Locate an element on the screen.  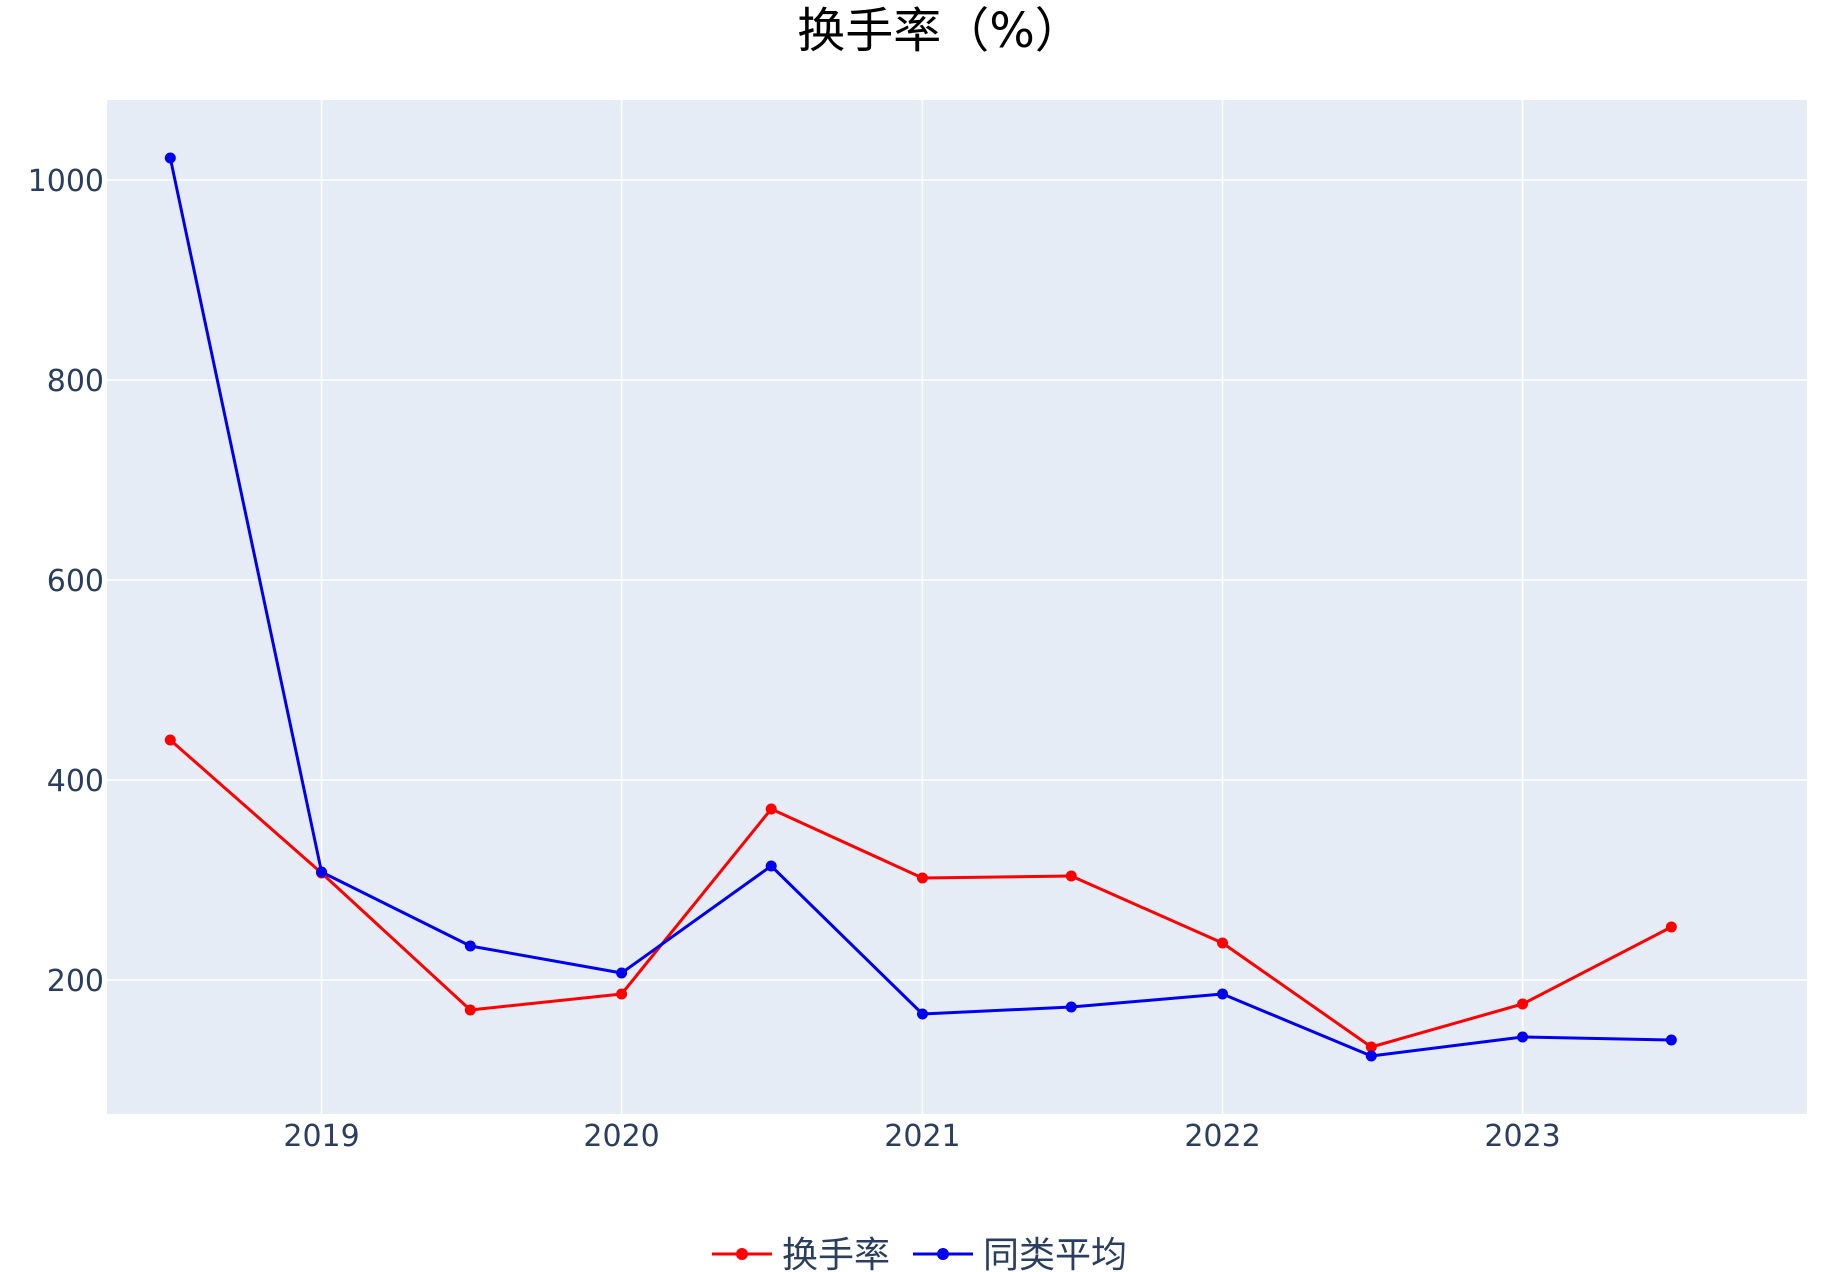
x-tick-label: 2020 is located at coordinates (621, 1136).